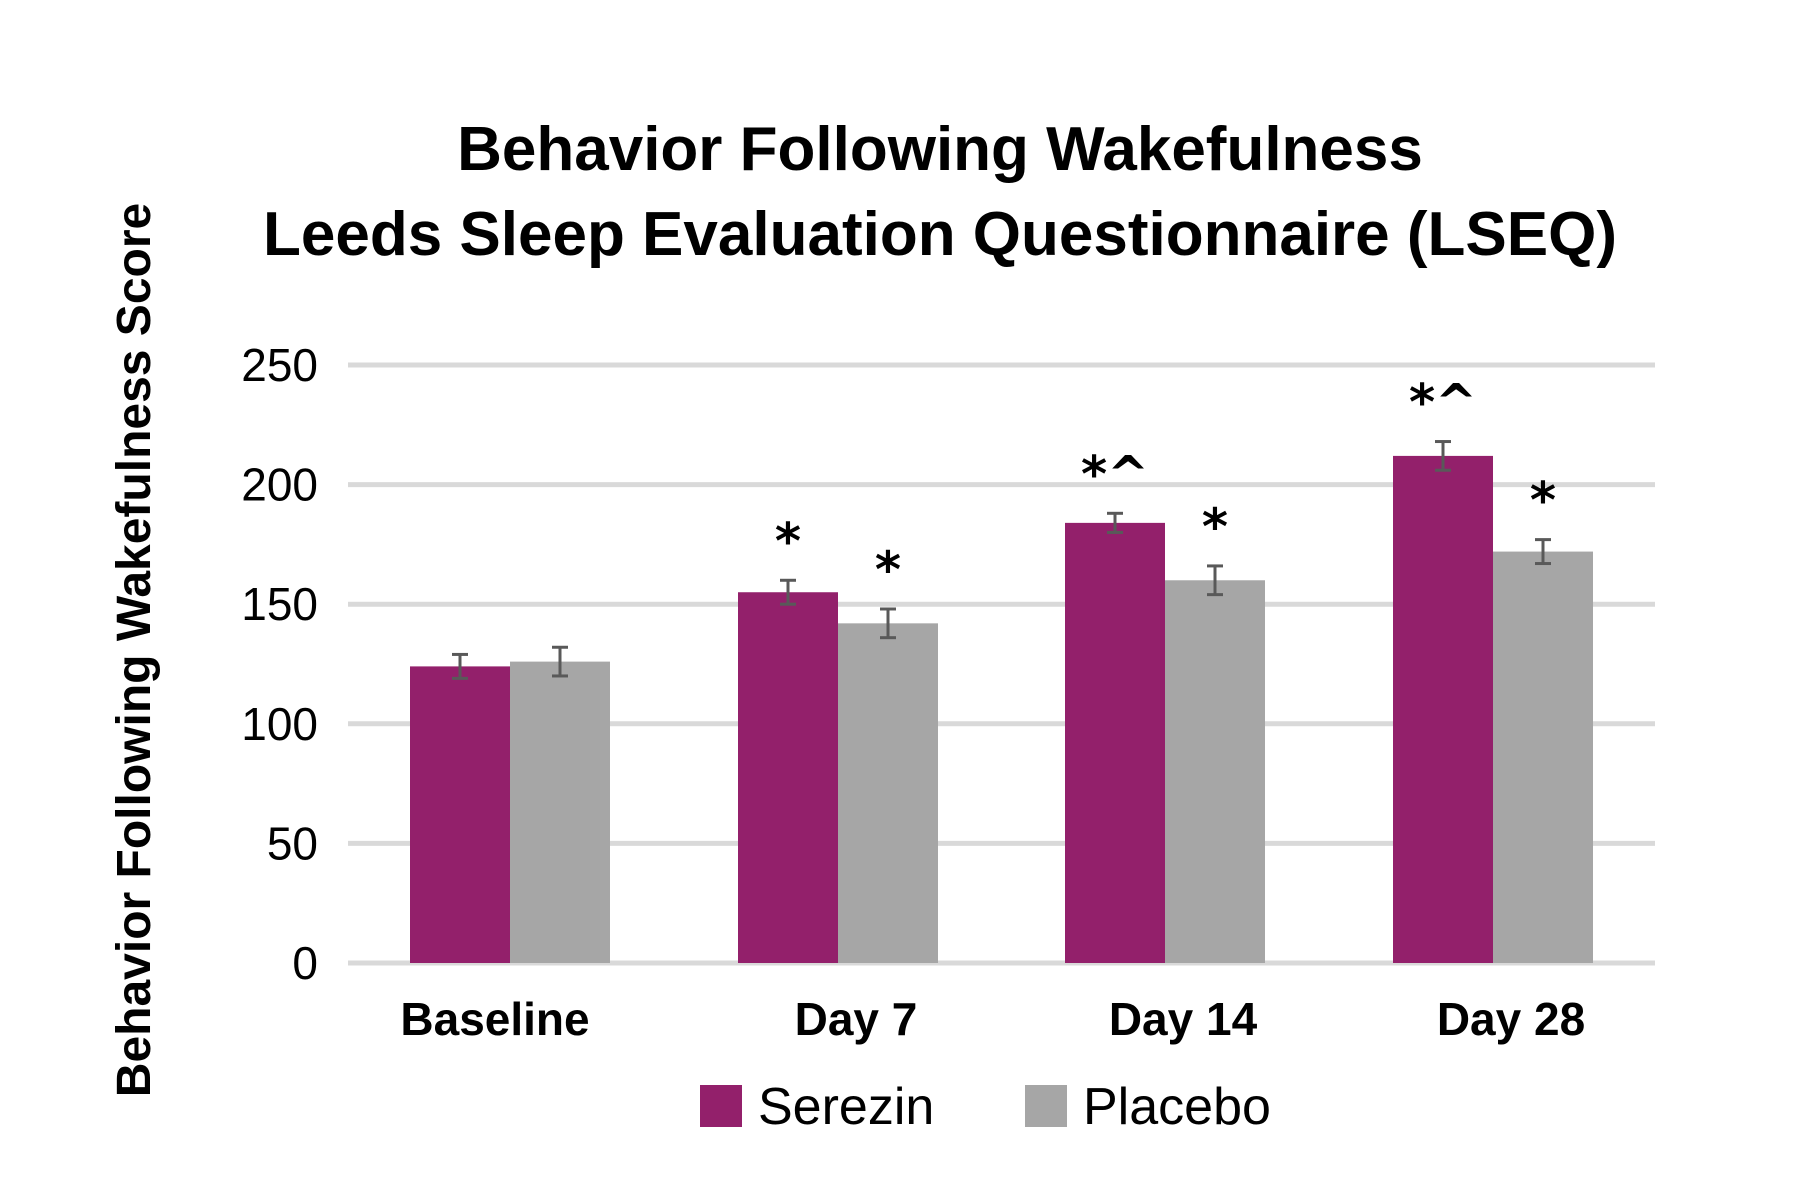  I want to click on y-axis-label: Behavior Following Wakefulness Score, so click(134, 650).